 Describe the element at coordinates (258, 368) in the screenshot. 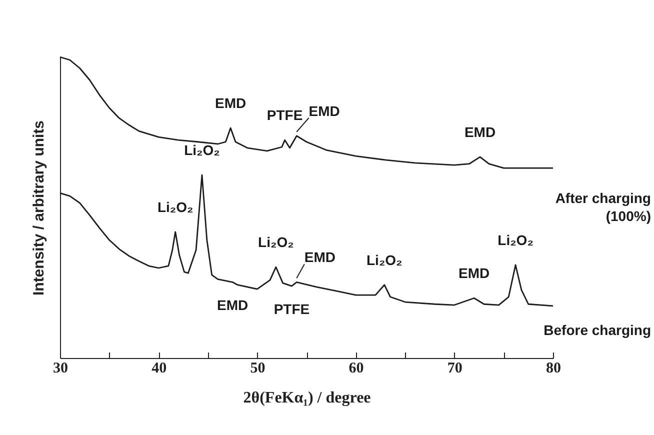

I see `x-tick-label: 50` at that location.